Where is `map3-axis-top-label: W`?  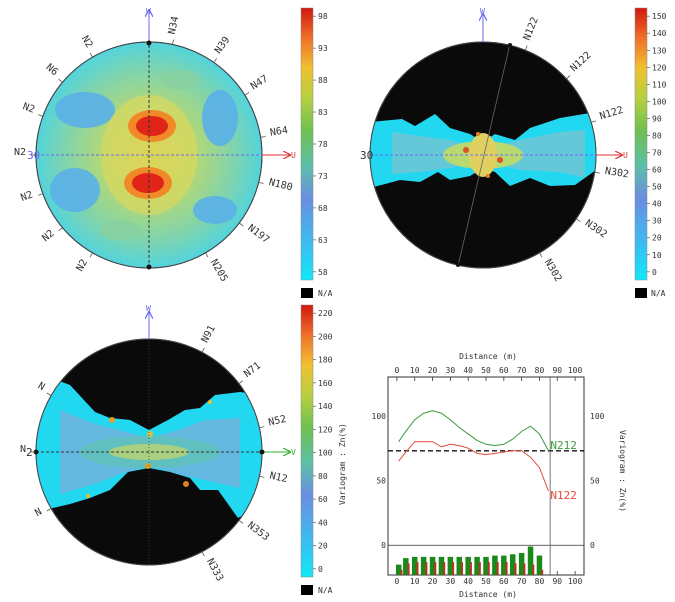
map3-axis-top-label: W is located at coordinates (148, 308).